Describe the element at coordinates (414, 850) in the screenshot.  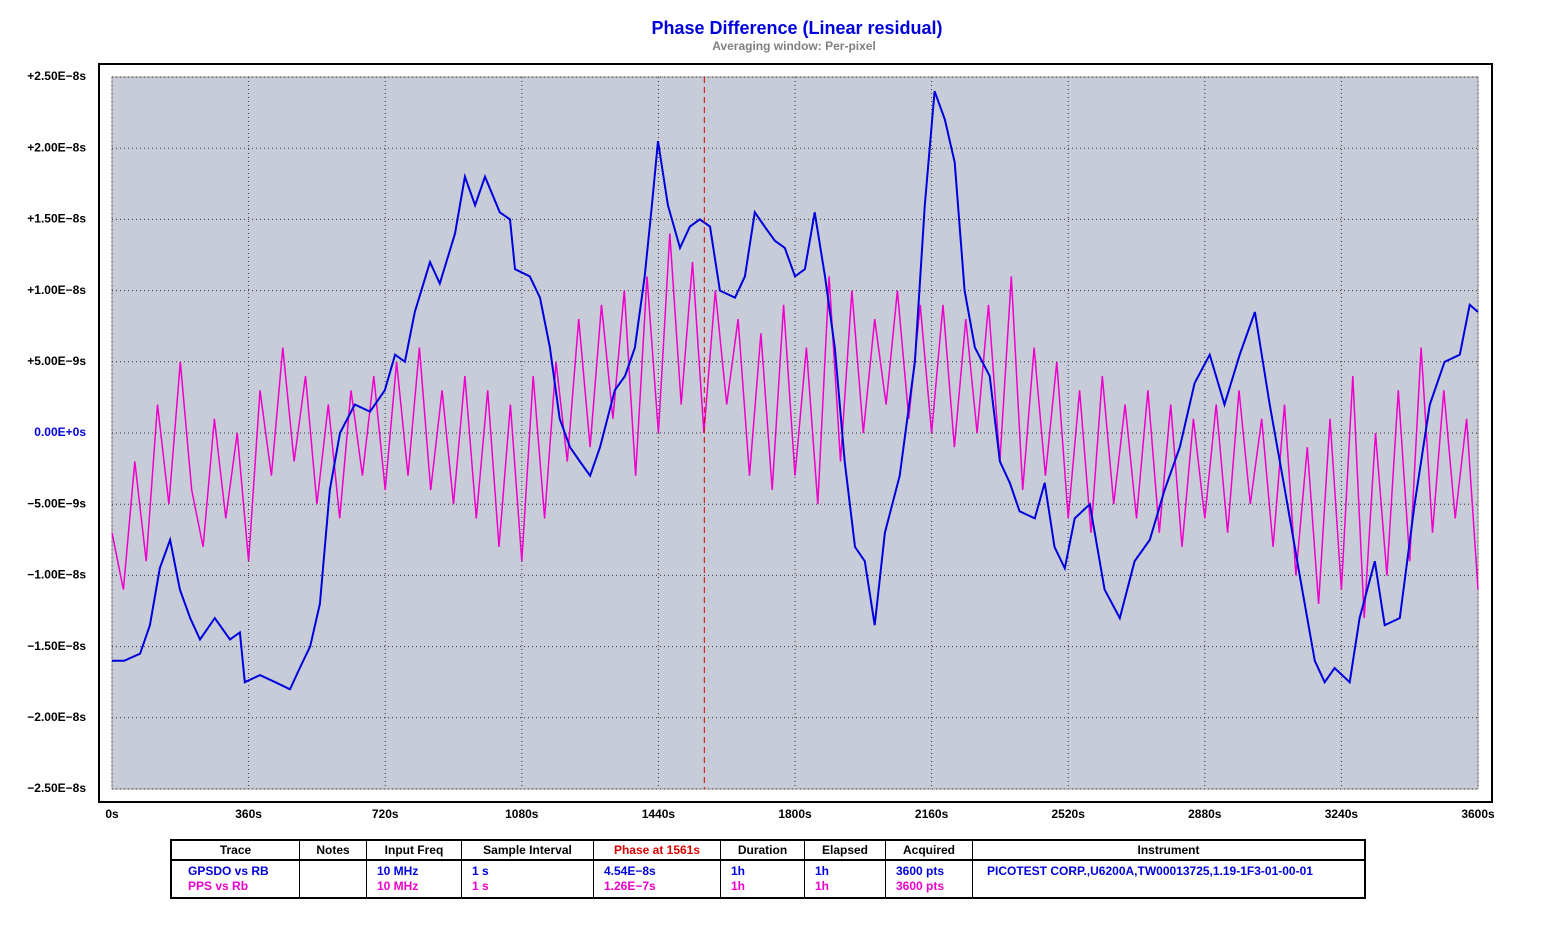
I see `column-header: Input Freq` at that location.